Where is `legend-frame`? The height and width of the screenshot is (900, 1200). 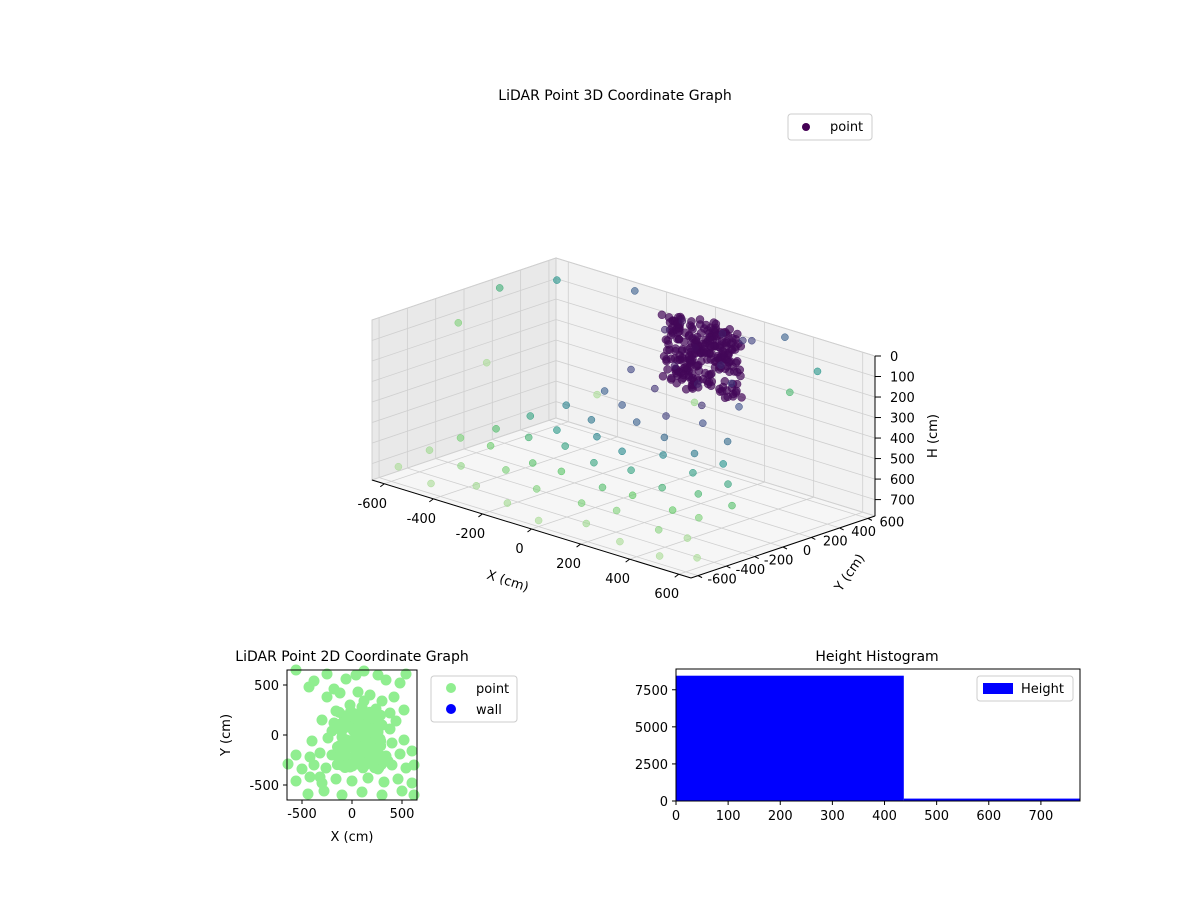 legend-frame is located at coordinates (830, 127).